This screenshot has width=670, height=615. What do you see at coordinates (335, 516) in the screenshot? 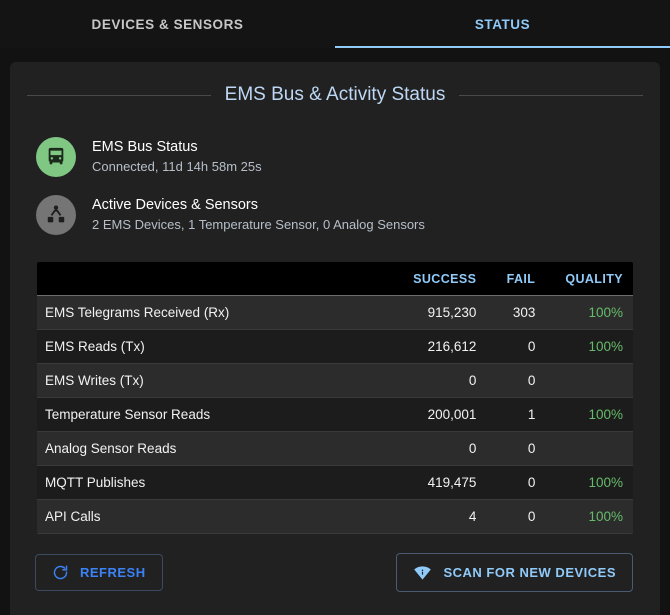
I see `table-row: API Calls 4 0 100%` at bounding box center [335, 516].